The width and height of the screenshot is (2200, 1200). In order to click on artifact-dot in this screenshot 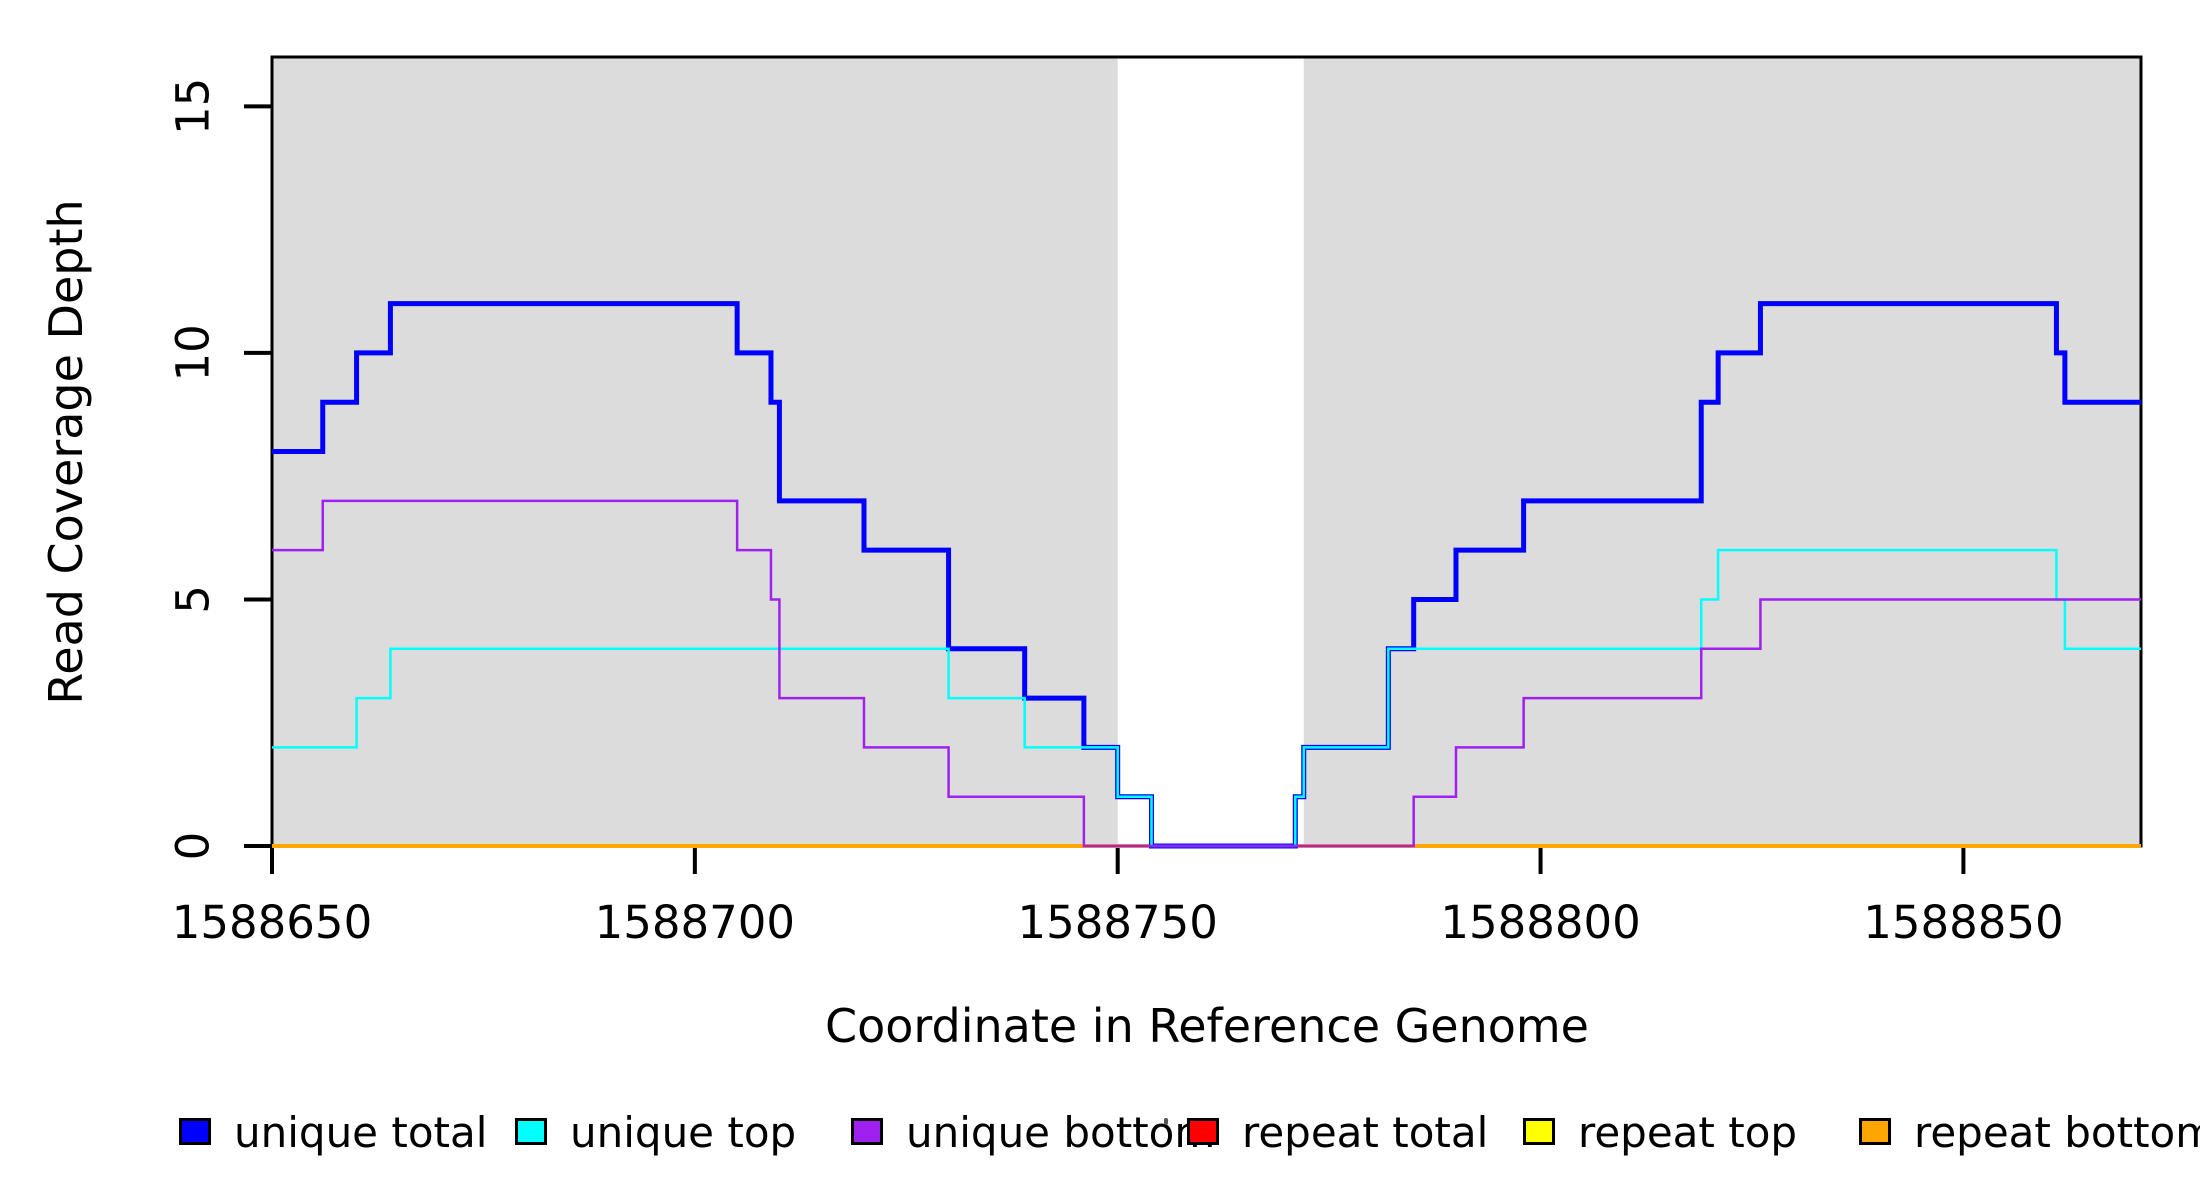, I will do `click(1166, 1121)`.